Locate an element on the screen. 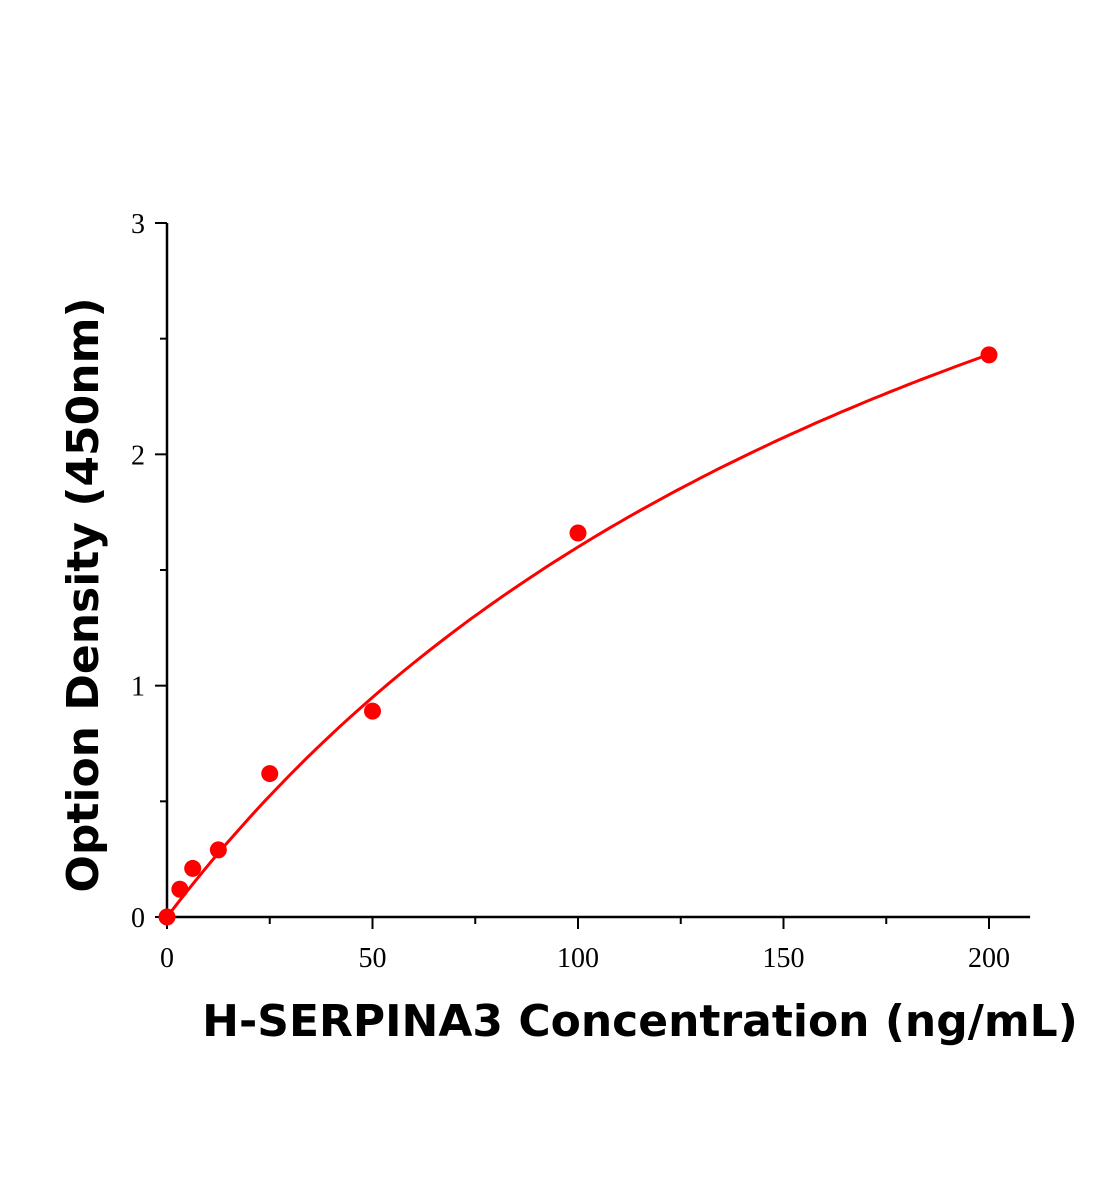  y-tick-label: 3 is located at coordinates (138, 224).